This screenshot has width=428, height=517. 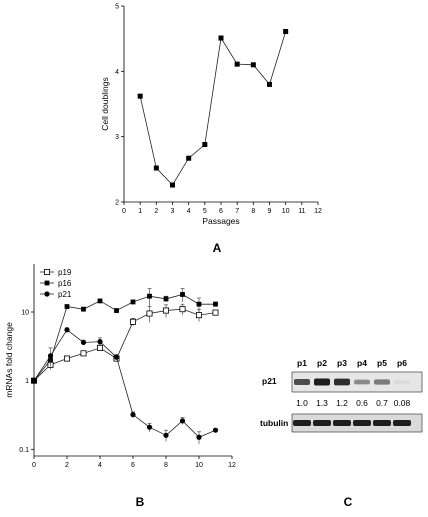 What do you see at coordinates (402, 423) in the screenshot?
I see `blot-tubulin-band-p6` at bounding box center [402, 423].